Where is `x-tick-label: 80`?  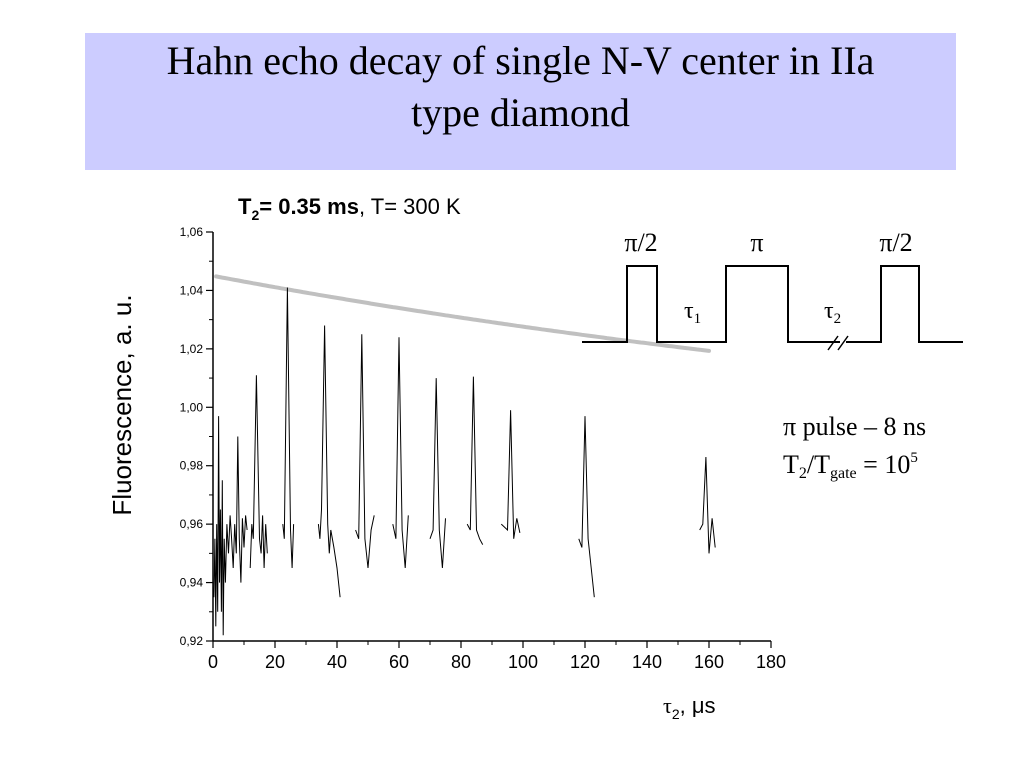
x-tick-label: 80 is located at coordinates (461, 662).